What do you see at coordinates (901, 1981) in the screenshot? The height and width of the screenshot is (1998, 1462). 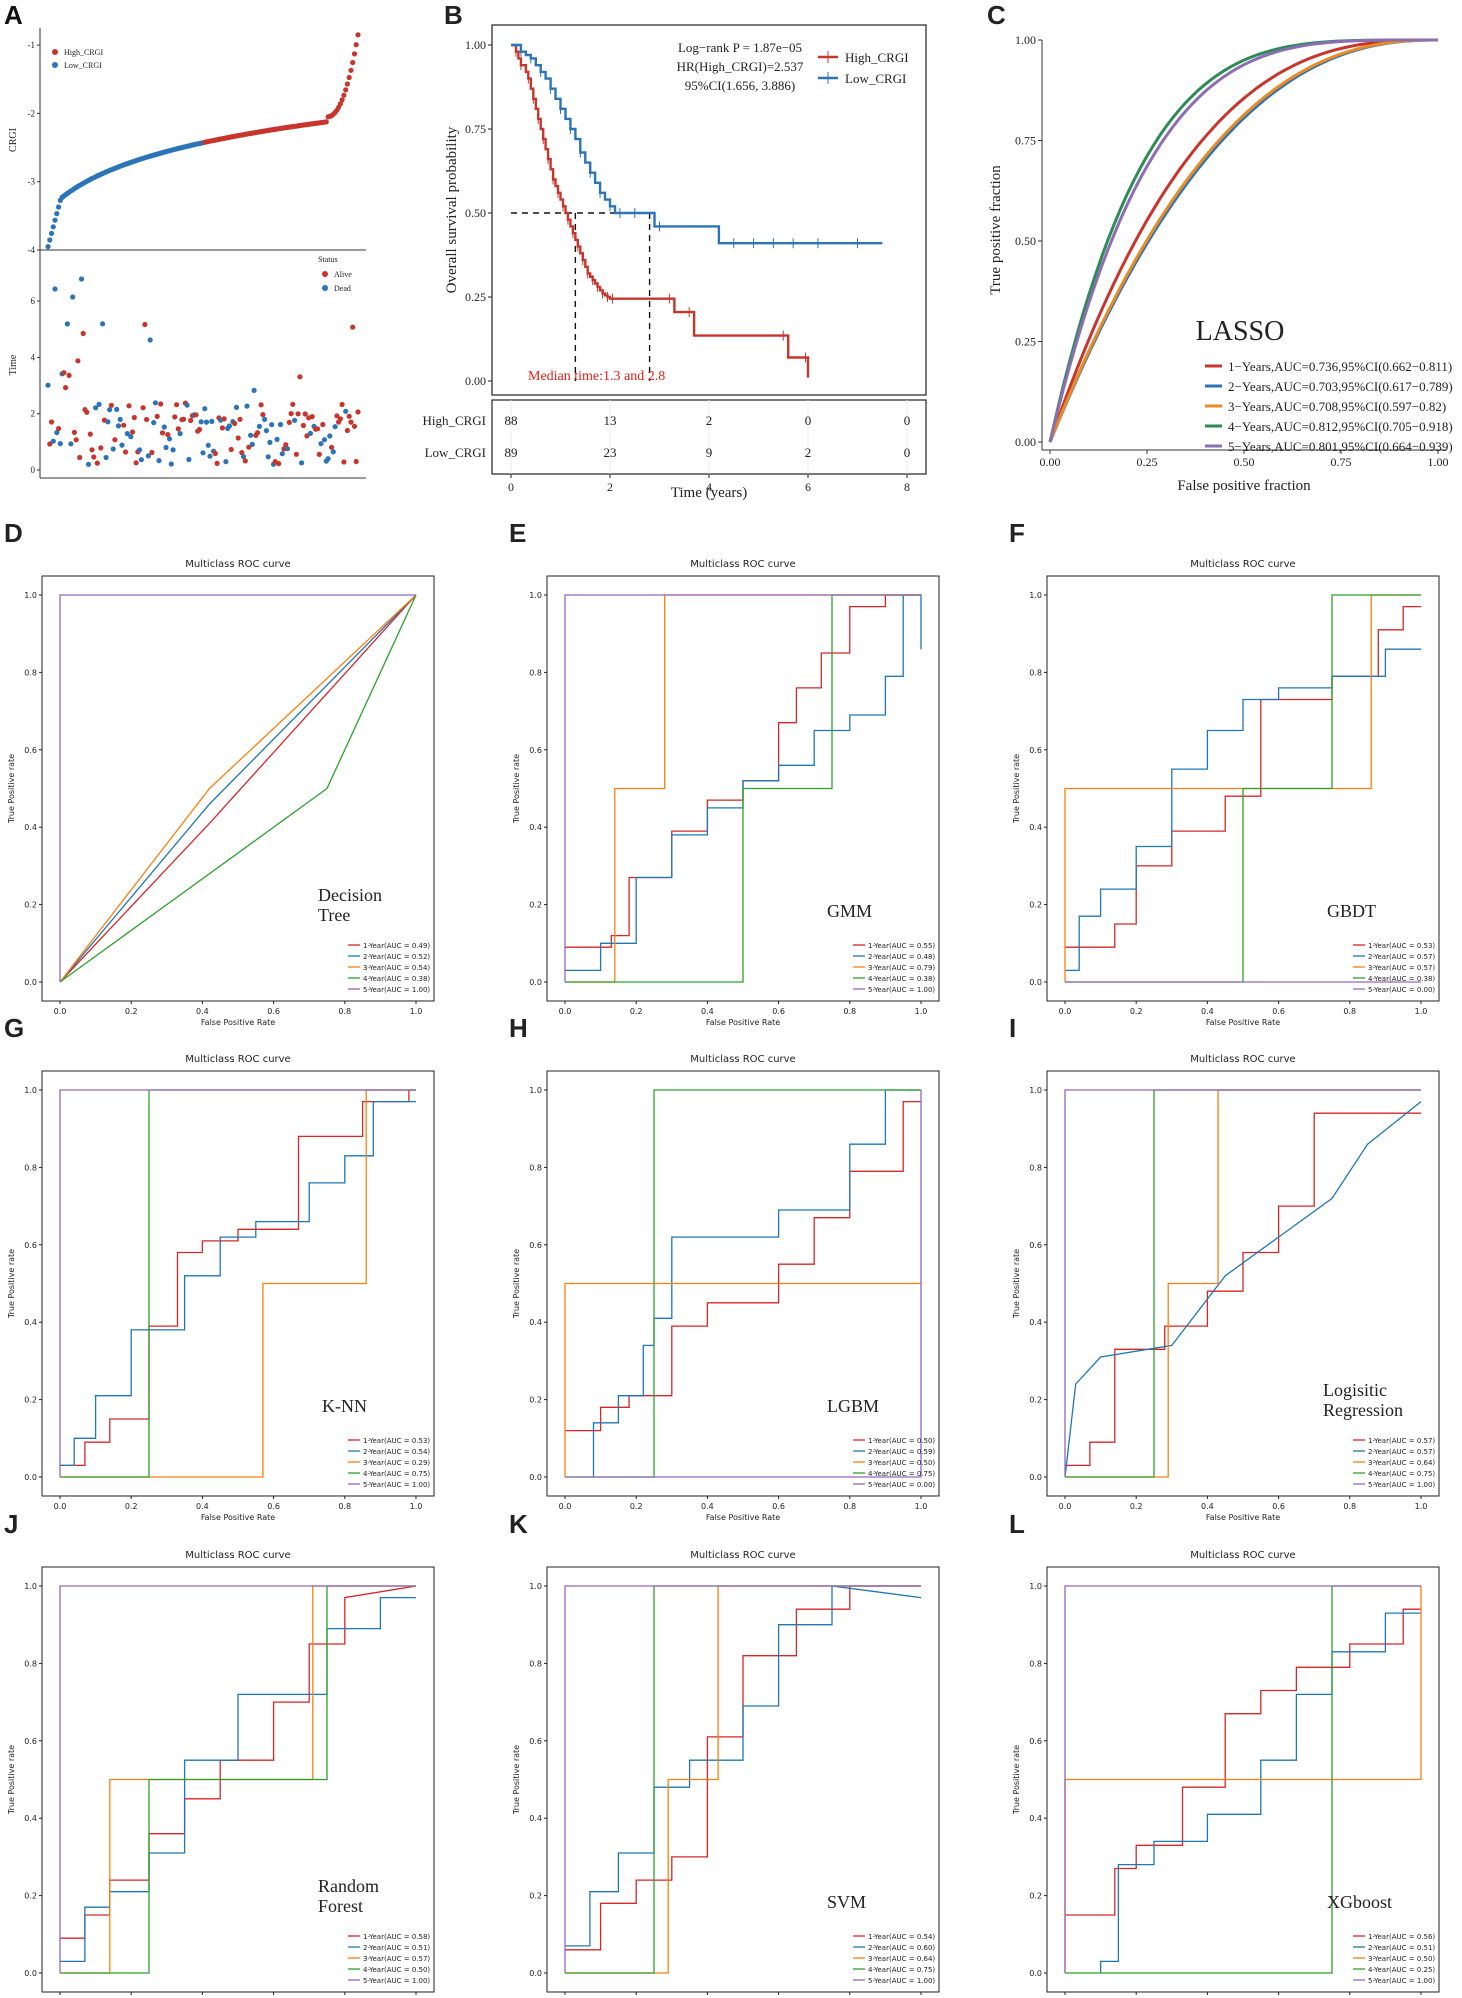 I see `legend-entry: 5-Year(AUC = 1.00)` at bounding box center [901, 1981].